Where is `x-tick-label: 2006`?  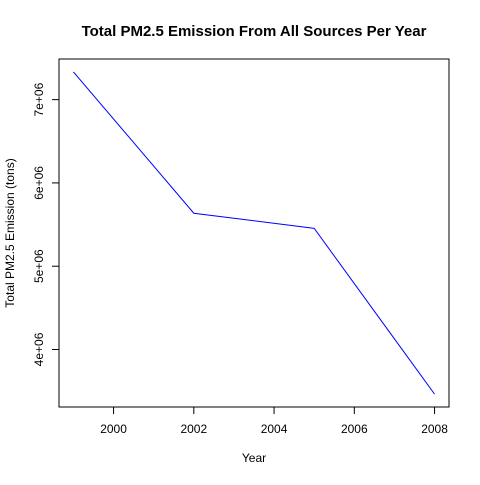
x-tick-label: 2006 is located at coordinates (354, 429).